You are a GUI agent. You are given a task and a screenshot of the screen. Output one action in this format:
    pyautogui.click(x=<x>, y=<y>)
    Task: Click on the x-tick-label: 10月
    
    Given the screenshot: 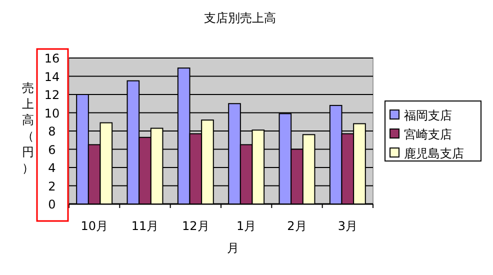 What is the action you would take?
    pyautogui.click(x=94, y=226)
    